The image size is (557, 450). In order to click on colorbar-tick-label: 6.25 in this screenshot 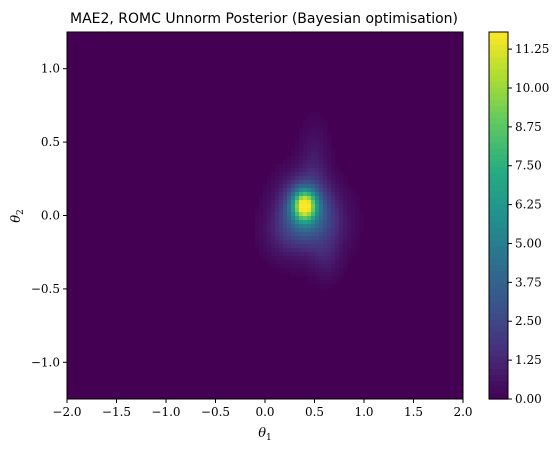, I will do `click(528, 205)`.